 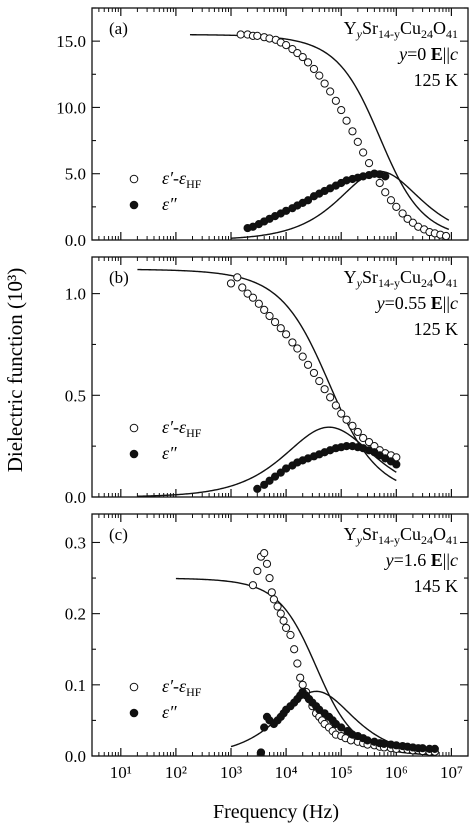 What do you see at coordinates (75, 685) in the screenshot?
I see `y-tick-label: 0.1` at bounding box center [75, 685].